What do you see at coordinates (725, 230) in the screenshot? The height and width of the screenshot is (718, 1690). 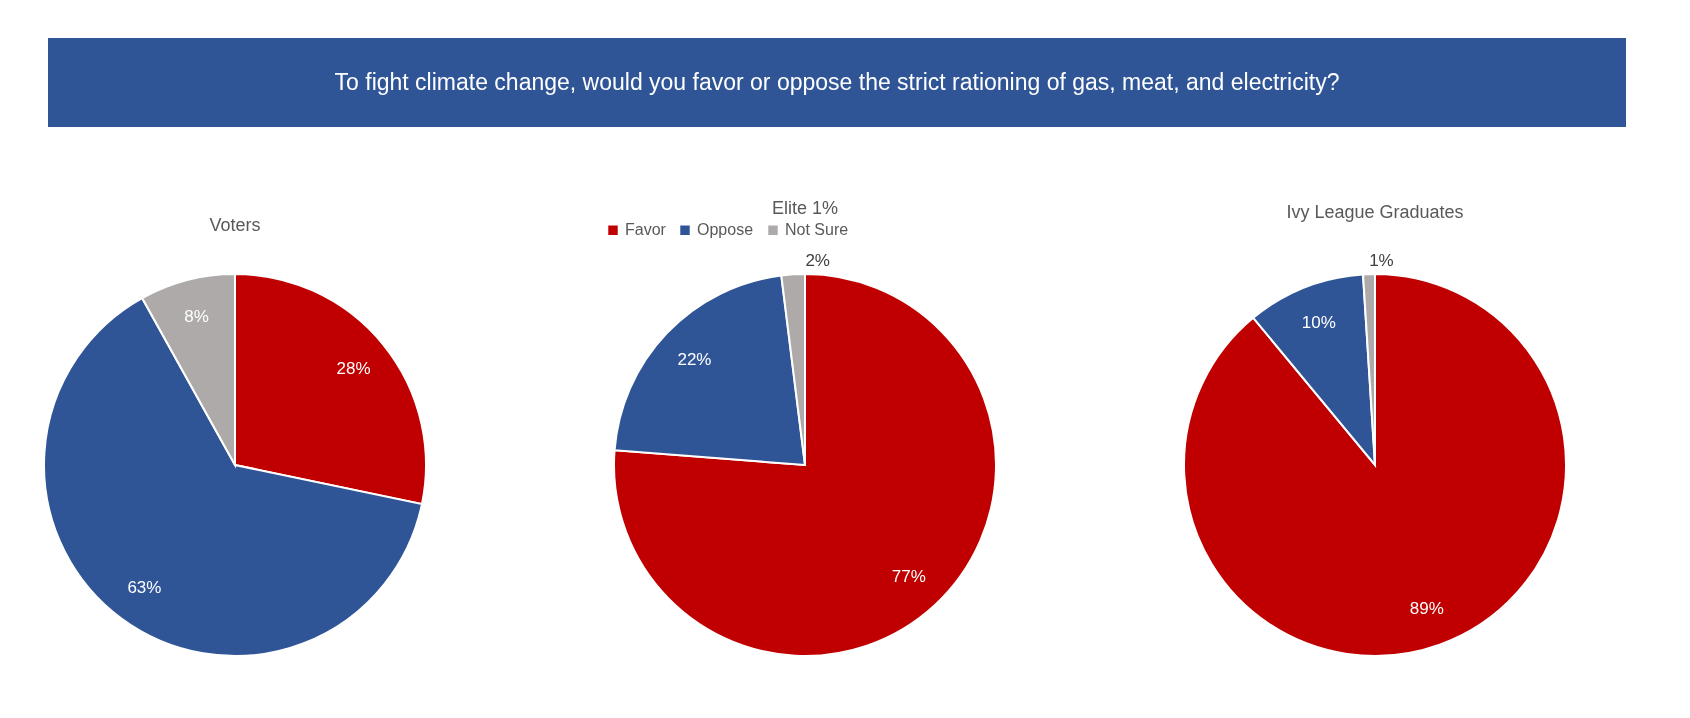 I see `legend-label: Oppose` at bounding box center [725, 230].